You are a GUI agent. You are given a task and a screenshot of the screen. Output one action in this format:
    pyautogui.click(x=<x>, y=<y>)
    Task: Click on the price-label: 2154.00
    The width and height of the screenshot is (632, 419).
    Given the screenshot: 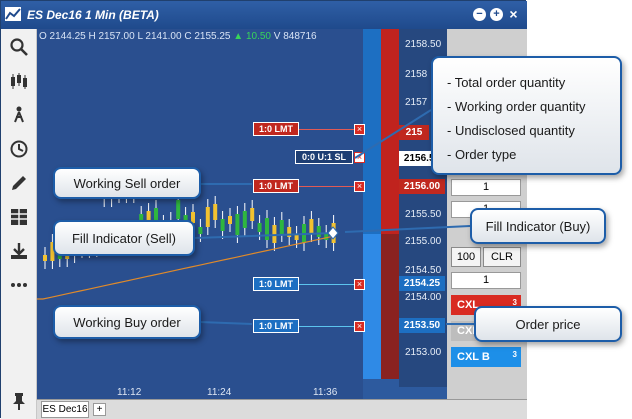 What is the action you would take?
    pyautogui.click(x=423, y=297)
    